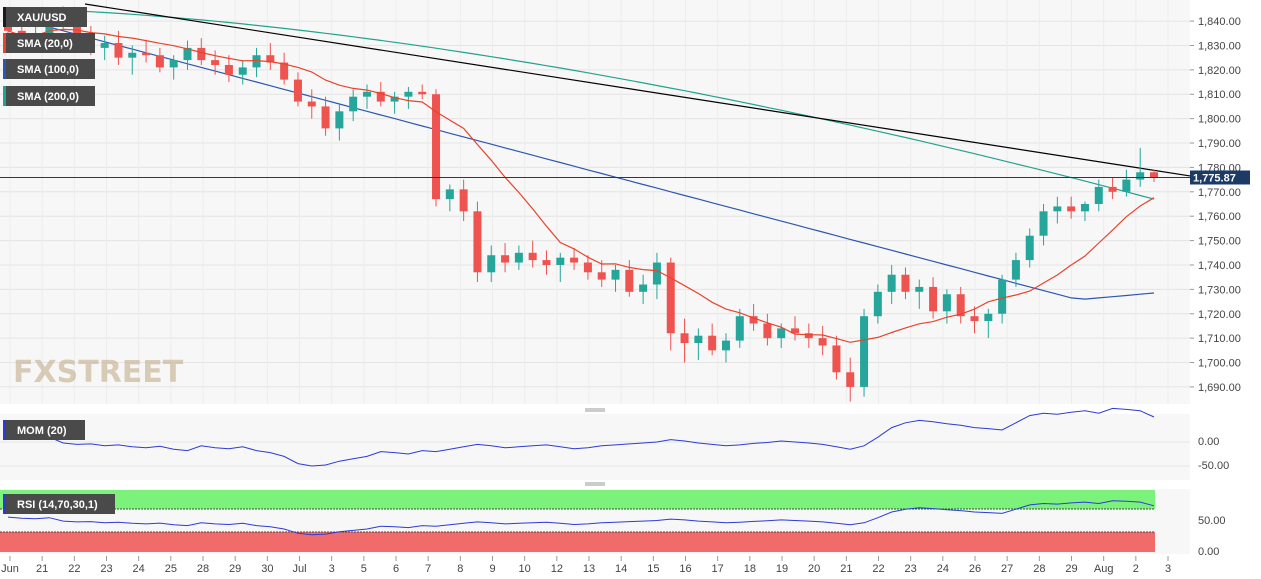 This screenshot has width=1261, height=579. I want to click on time-tick-label: 13, so click(589, 569).